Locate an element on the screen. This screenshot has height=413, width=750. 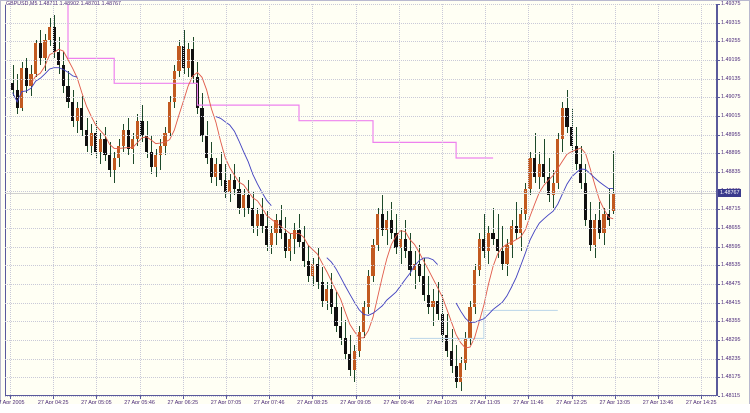
time-axis-label: 27 Apr 11:46 is located at coordinates (528, 403).